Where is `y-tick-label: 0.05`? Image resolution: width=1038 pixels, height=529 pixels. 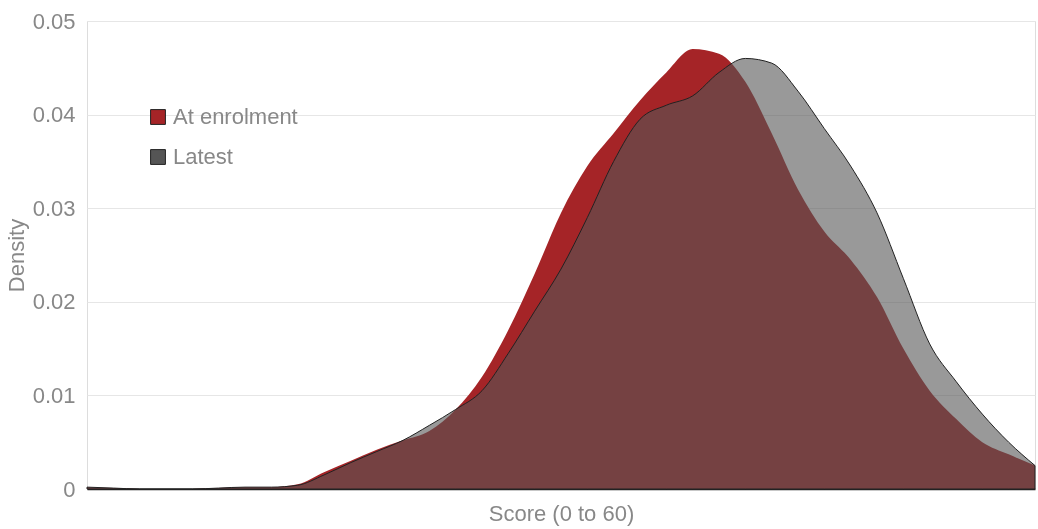 y-tick-label: 0.05 is located at coordinates (54, 21).